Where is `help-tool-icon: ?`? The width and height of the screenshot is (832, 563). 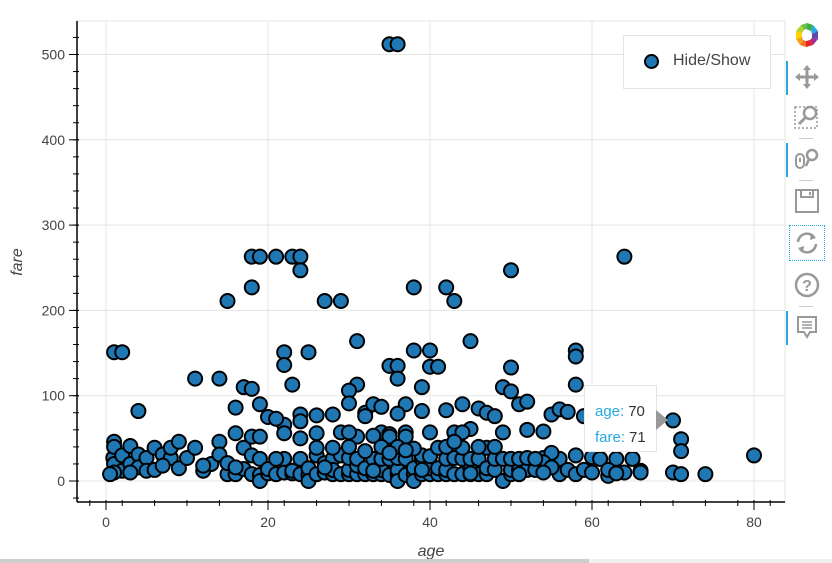 help-tool-icon: ? is located at coordinates (807, 285).